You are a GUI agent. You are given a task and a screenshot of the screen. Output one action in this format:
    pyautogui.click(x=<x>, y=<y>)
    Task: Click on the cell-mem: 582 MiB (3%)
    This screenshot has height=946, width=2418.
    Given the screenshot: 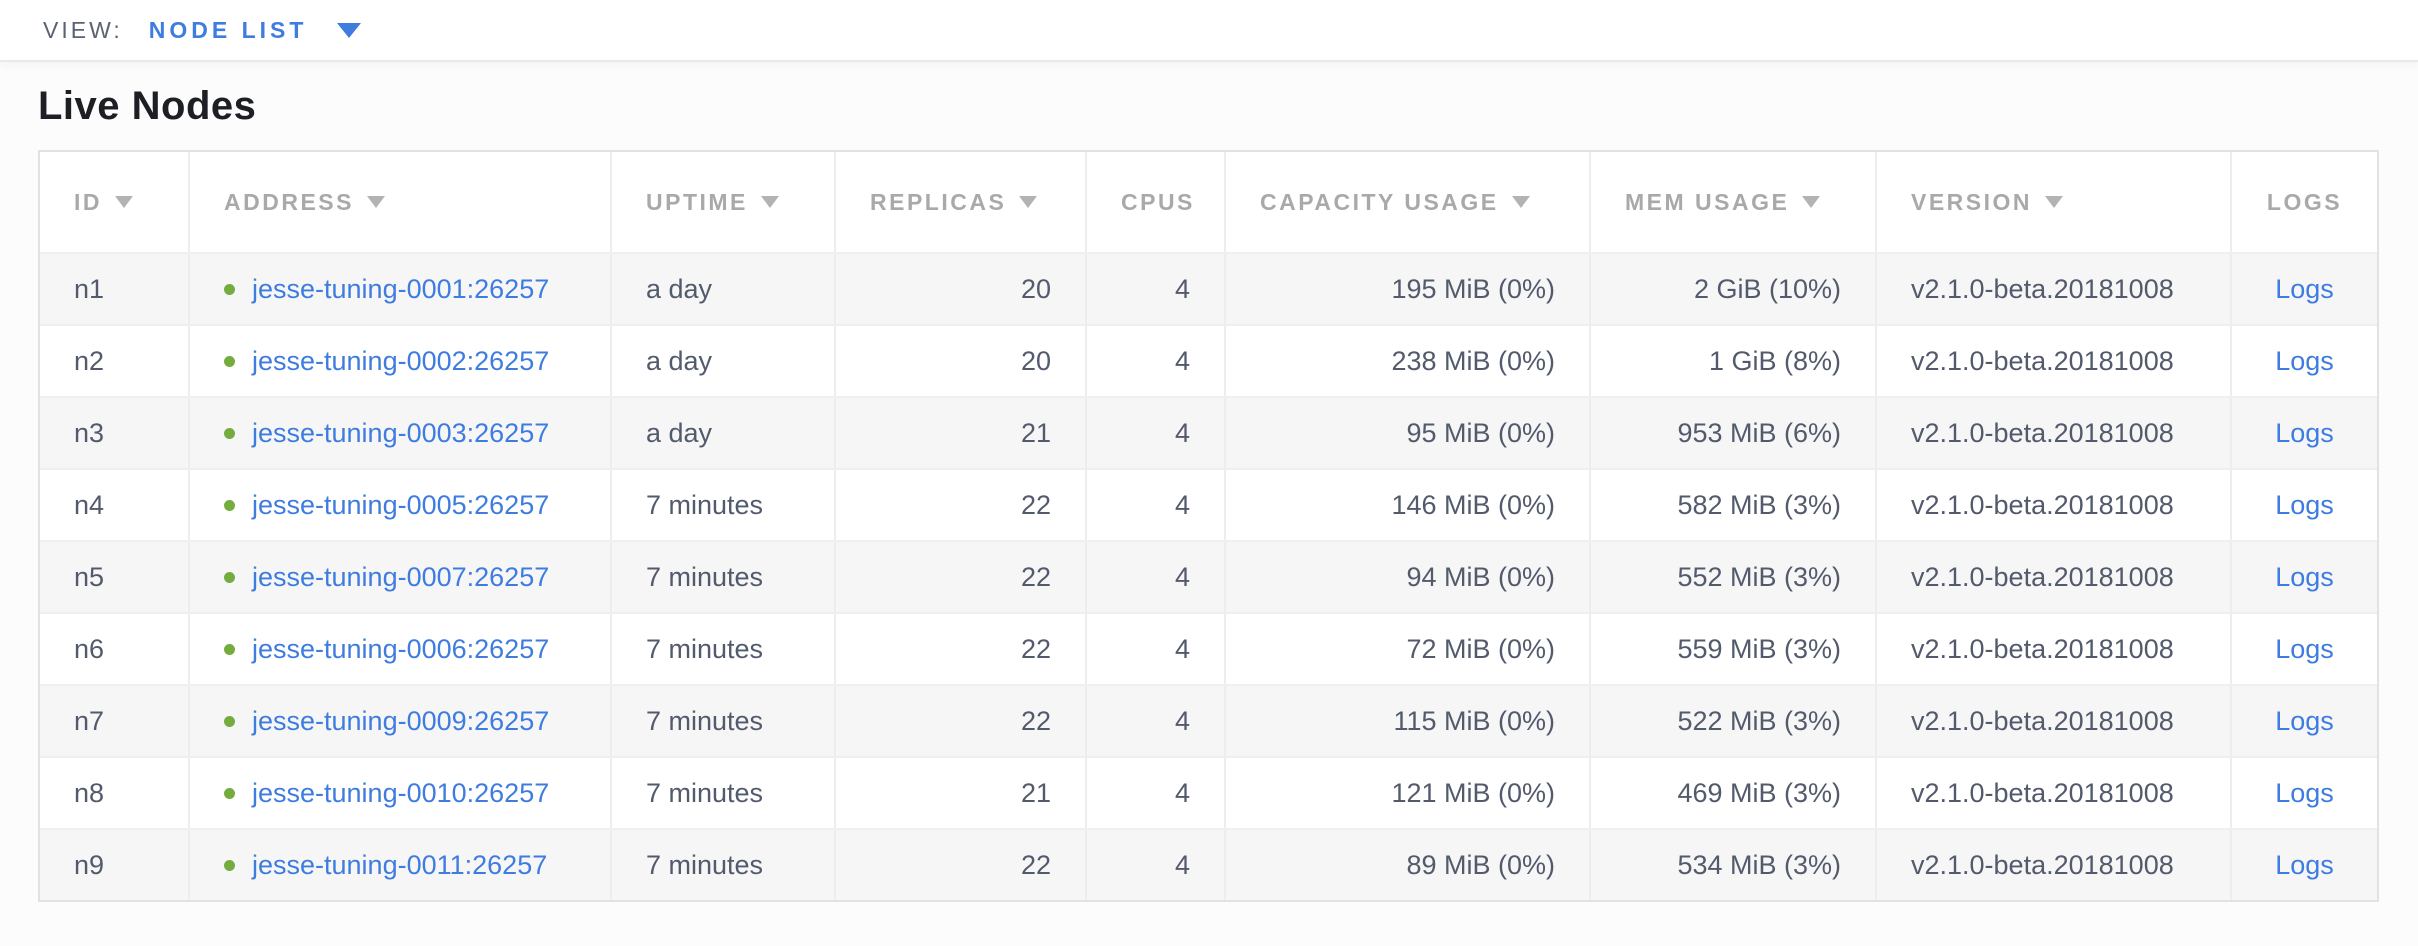 What is the action you would take?
    pyautogui.click(x=1732, y=505)
    